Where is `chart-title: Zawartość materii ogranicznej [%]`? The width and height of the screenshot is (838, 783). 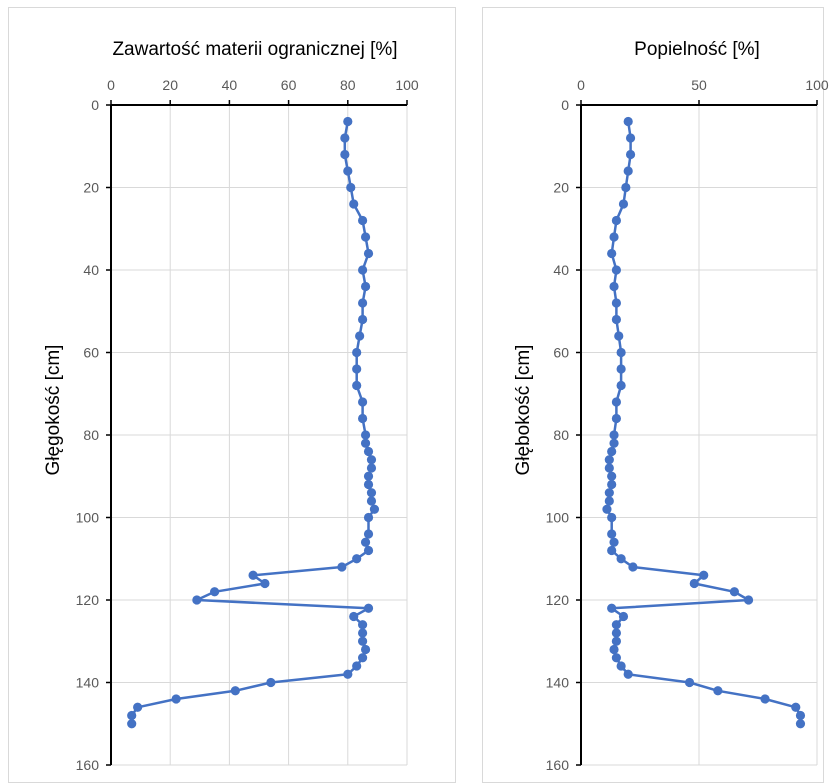 chart-title: Zawartość materii ogranicznej [%] is located at coordinates (254, 49).